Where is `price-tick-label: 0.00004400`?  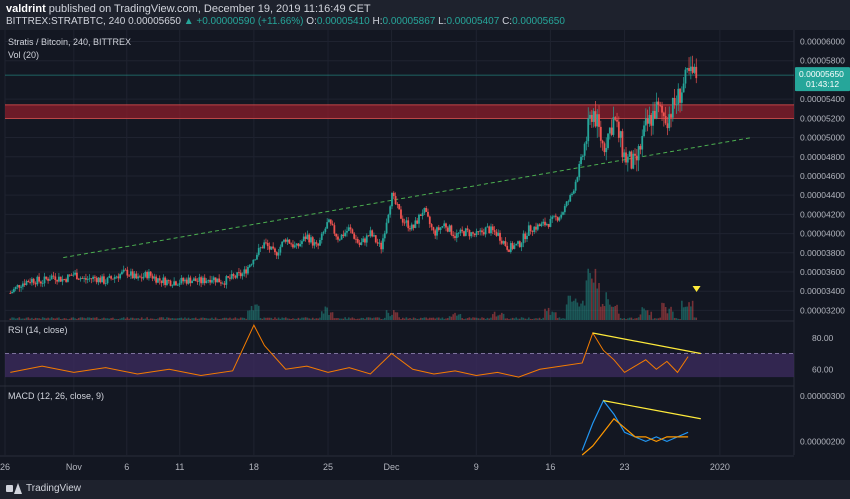
price-tick-label: 0.00004400 is located at coordinates (822, 195).